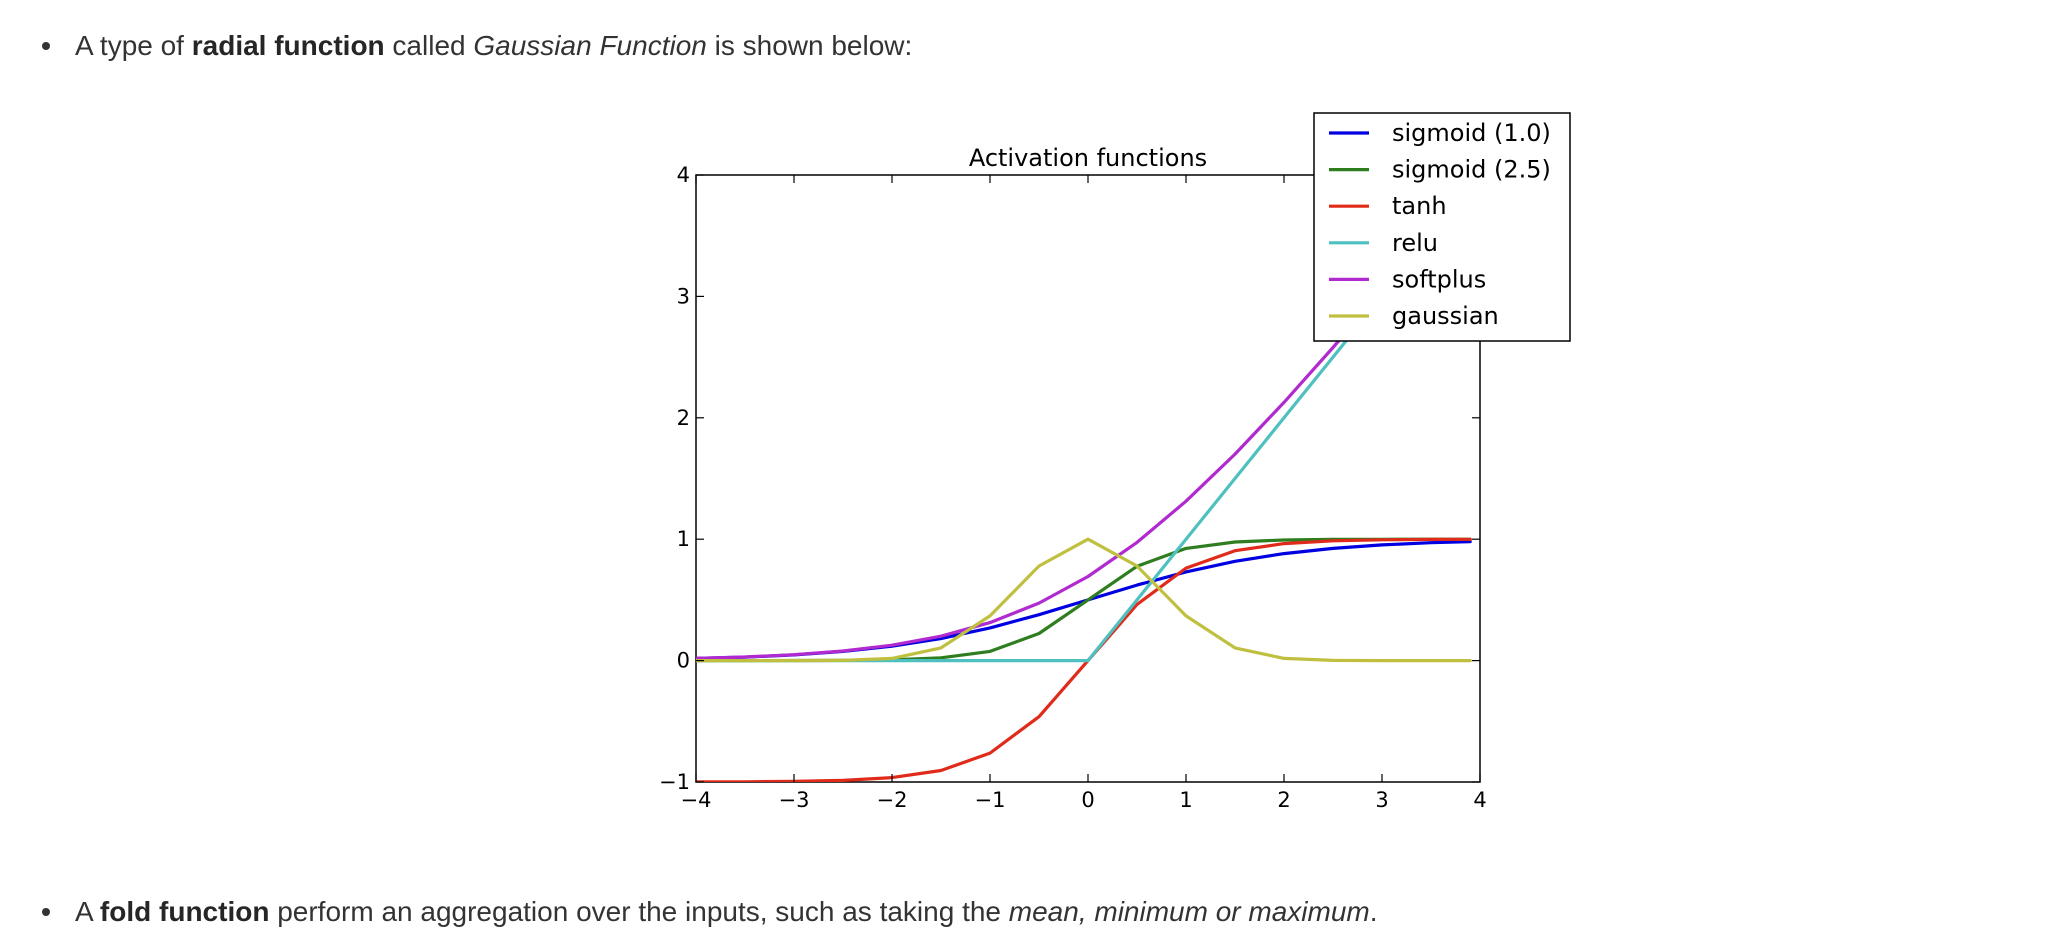 The image size is (2066, 940). I want to click on x-tick-label: −4, so click(696, 800).